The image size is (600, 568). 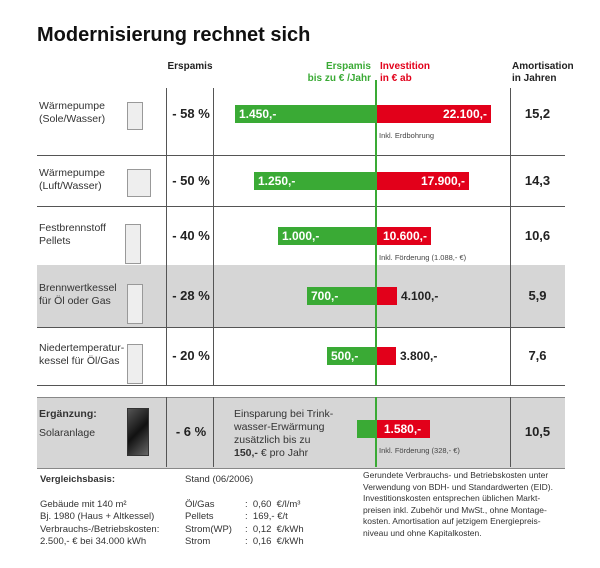 I want to click on price-row: Strom : 0,16 €/kWh, so click(x=244, y=542).